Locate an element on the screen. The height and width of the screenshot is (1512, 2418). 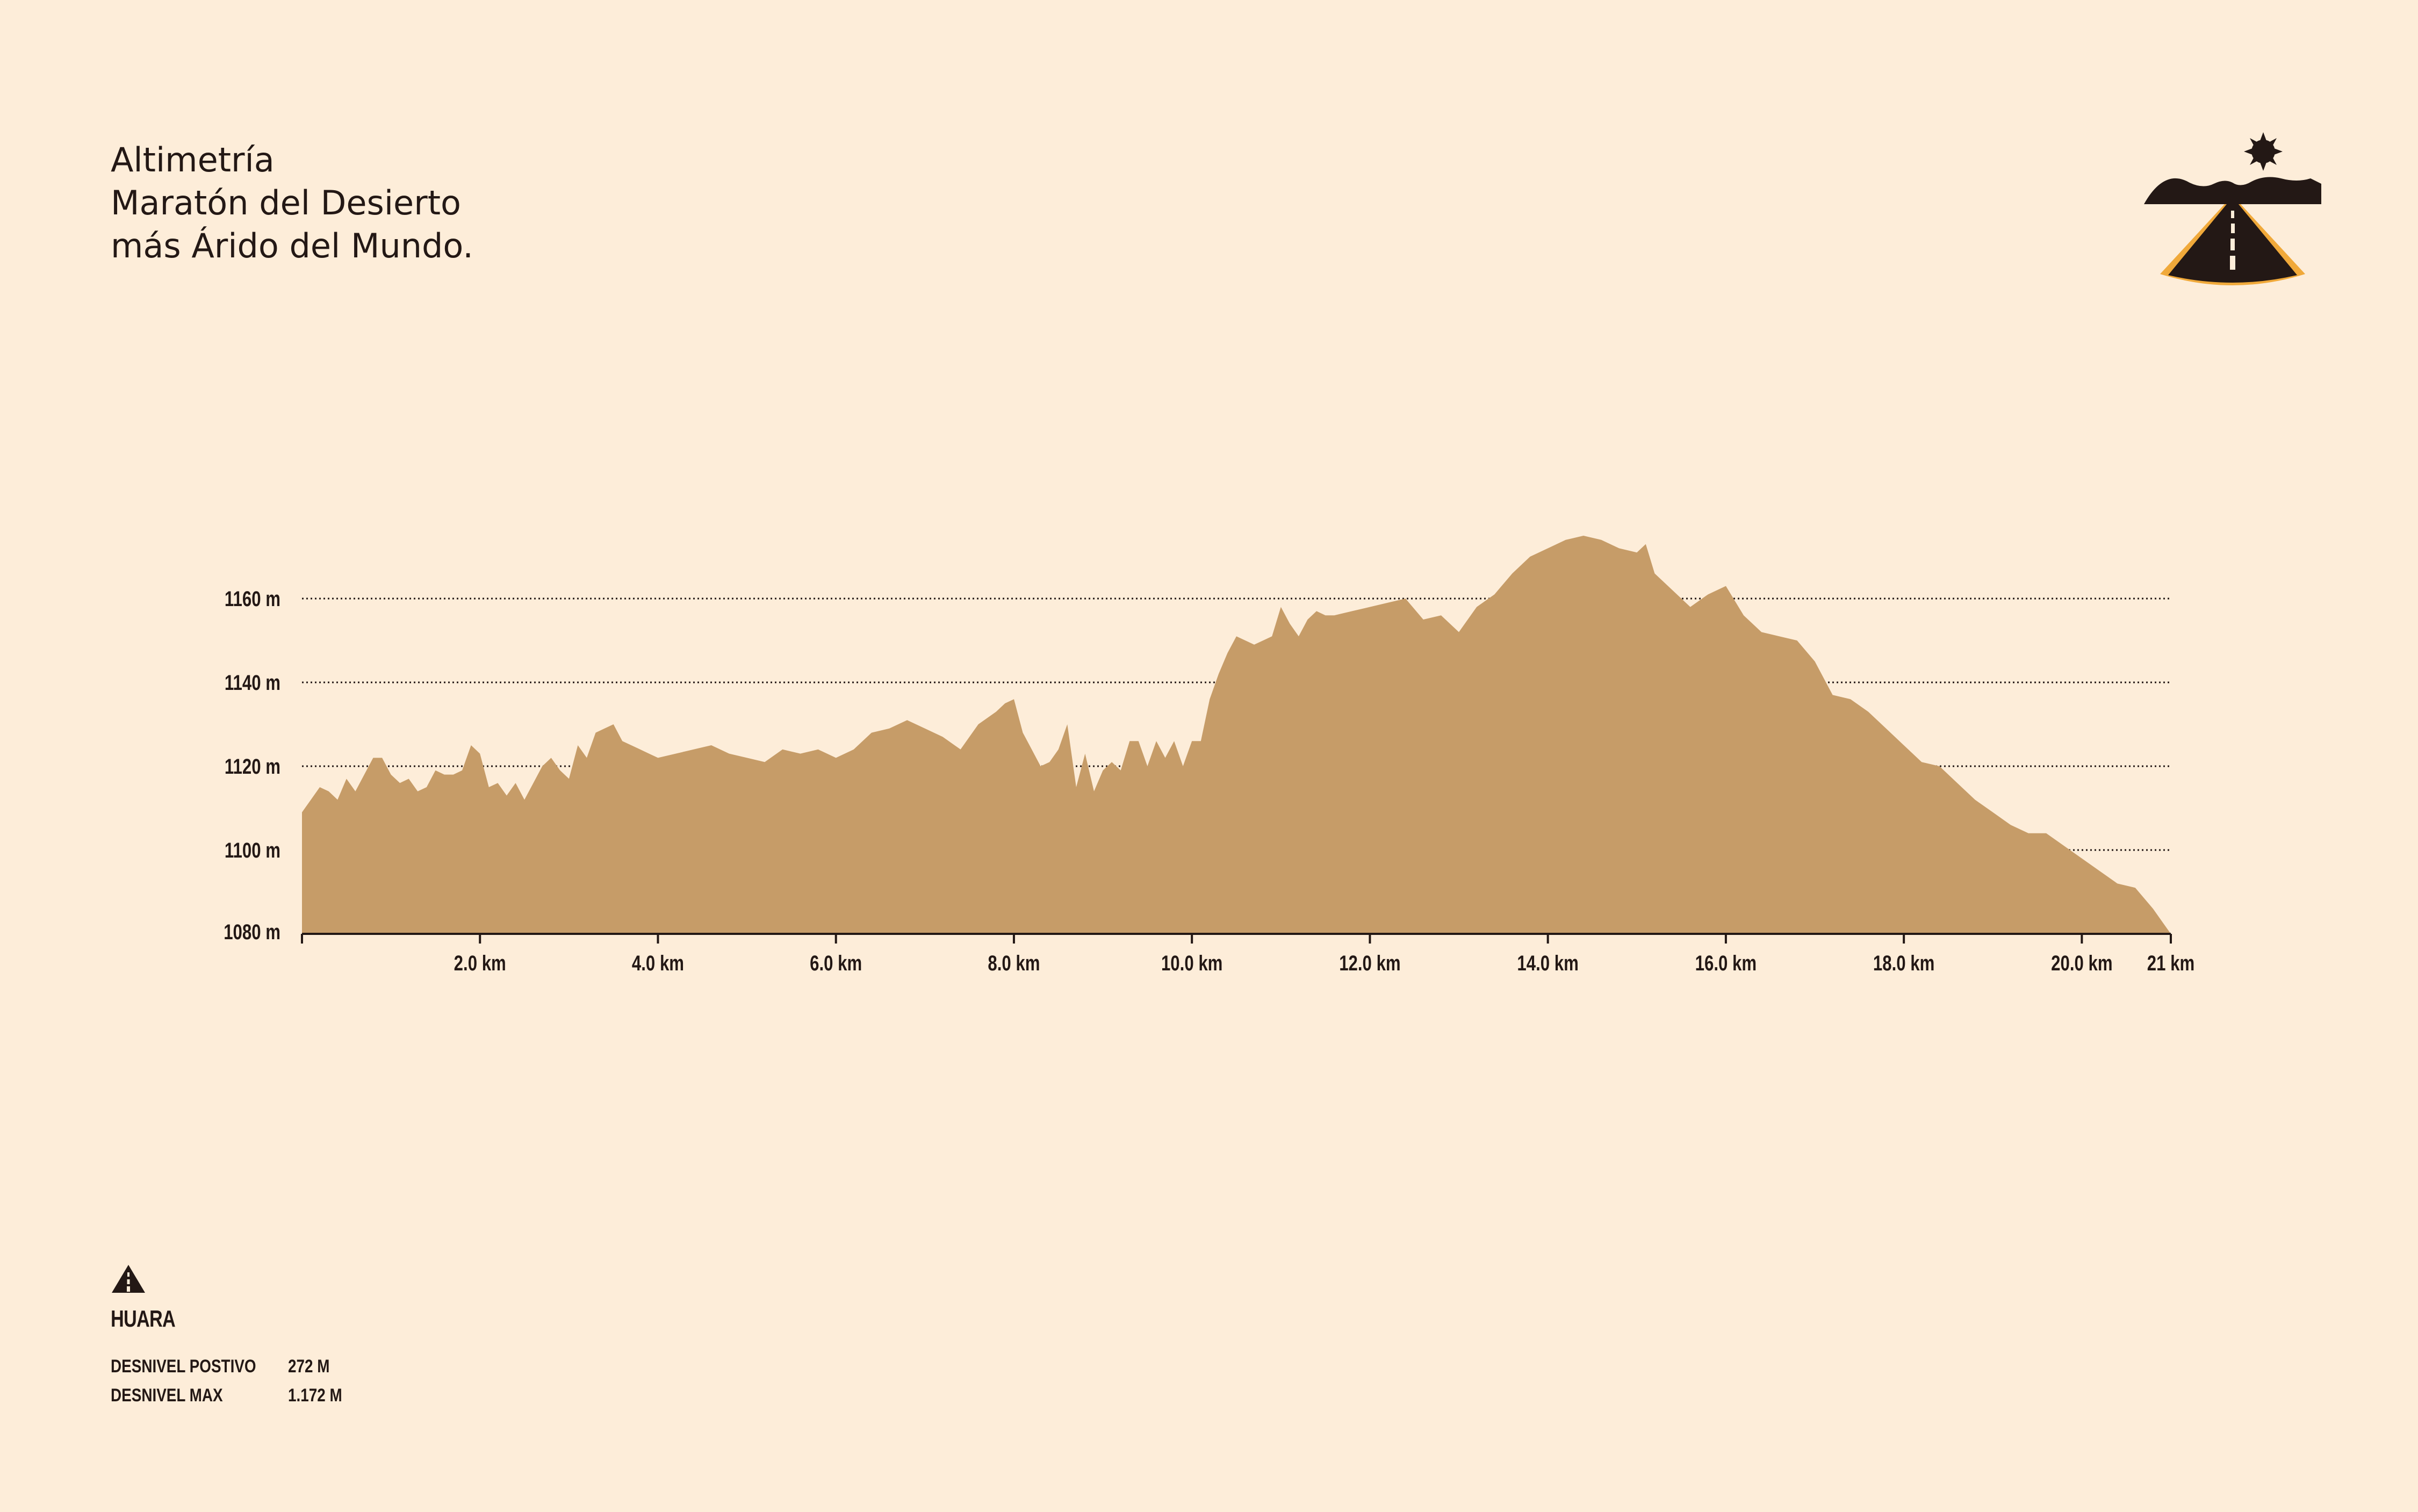
stat-row: DESNIVEL POSTIVO 272 M is located at coordinates (232, 1366).